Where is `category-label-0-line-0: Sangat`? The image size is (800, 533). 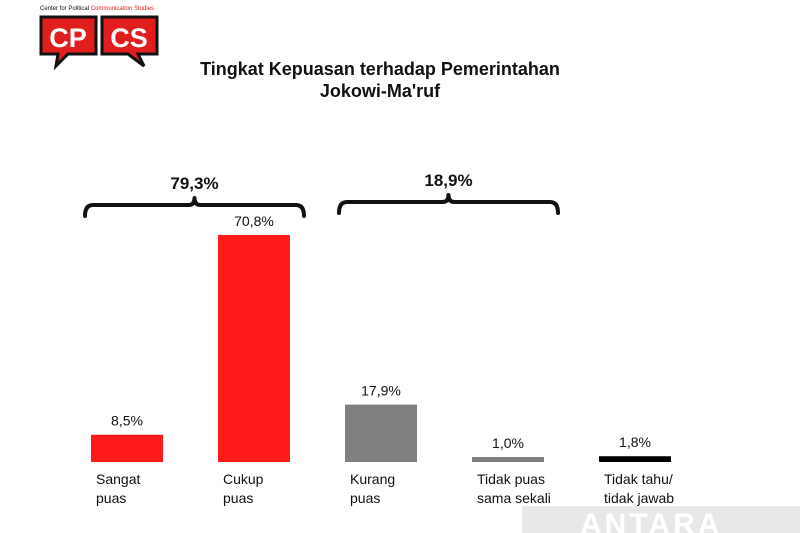 category-label-0-line-0: Sangat is located at coordinates (118, 479).